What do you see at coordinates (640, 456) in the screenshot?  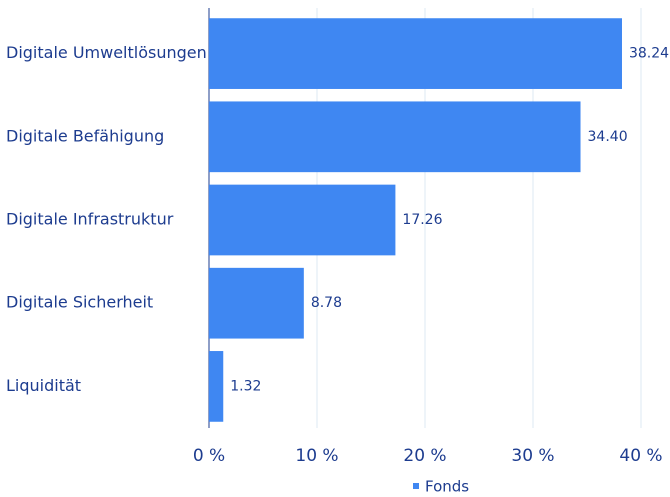 I see `x-tick-label: 40 %` at bounding box center [640, 456].